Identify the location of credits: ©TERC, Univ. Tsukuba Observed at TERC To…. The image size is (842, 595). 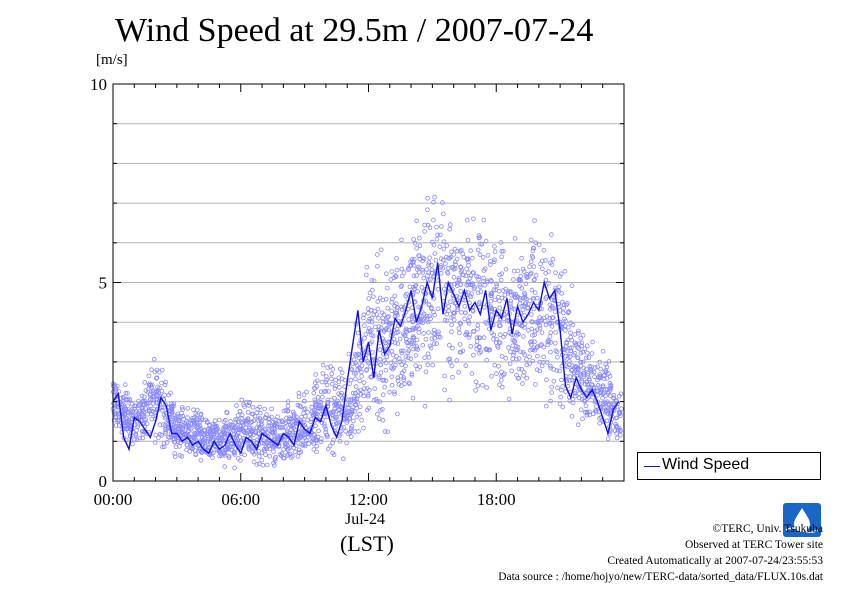
(660, 553).